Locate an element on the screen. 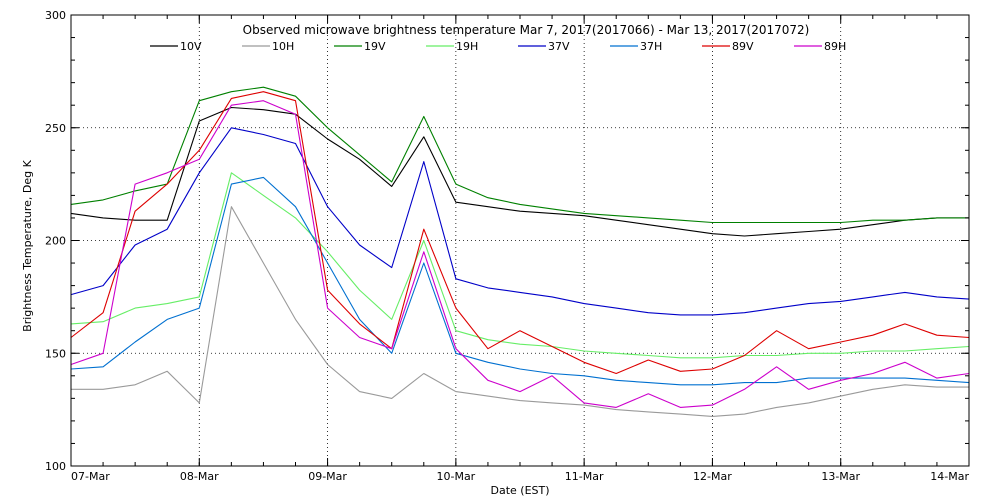 The width and height of the screenshot is (1000, 500). x-tick-label: 08-Mar is located at coordinates (199, 476).